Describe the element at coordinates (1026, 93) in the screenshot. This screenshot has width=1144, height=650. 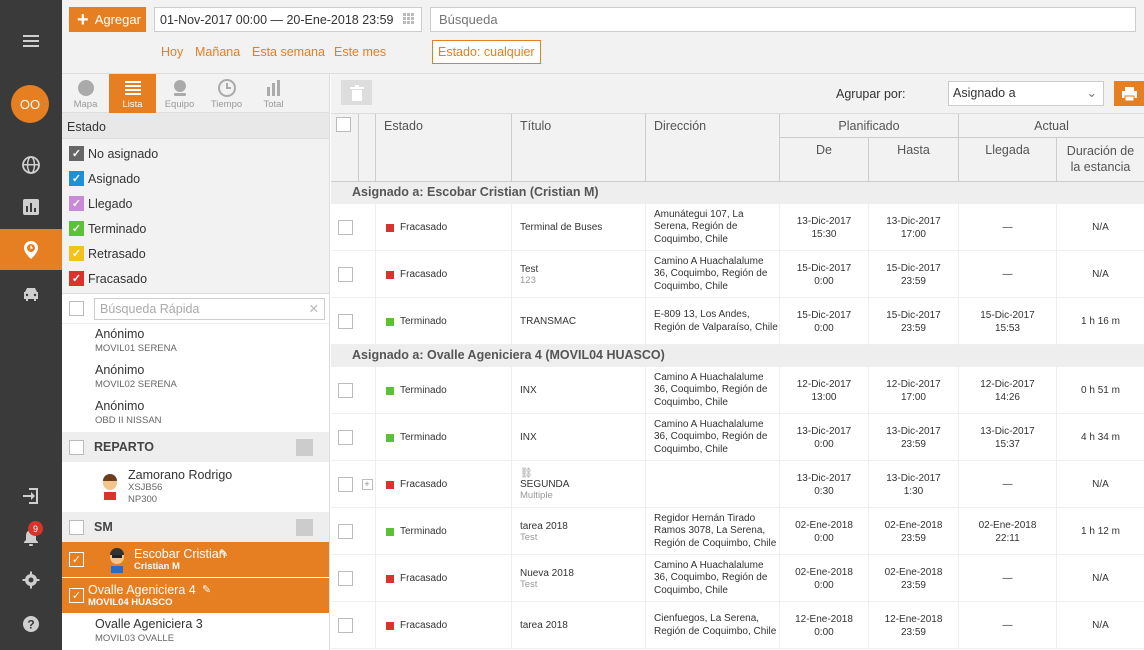
I see `group-by-select: Asignado a ⌄` at that location.